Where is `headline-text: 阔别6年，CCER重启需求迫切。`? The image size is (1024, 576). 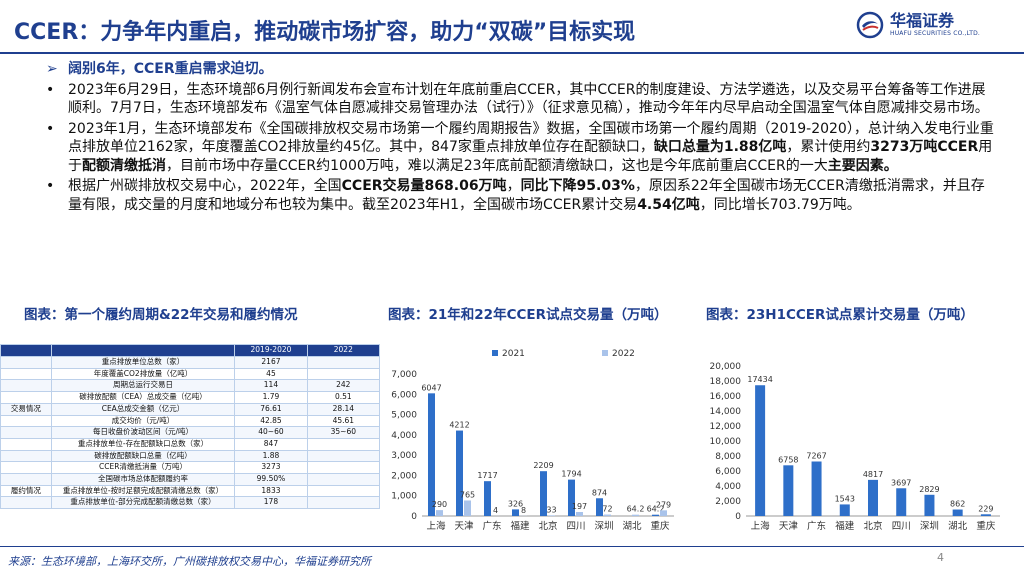 headline-text: 阔别6年，CCER重启需求迫切。 is located at coordinates (170, 69).